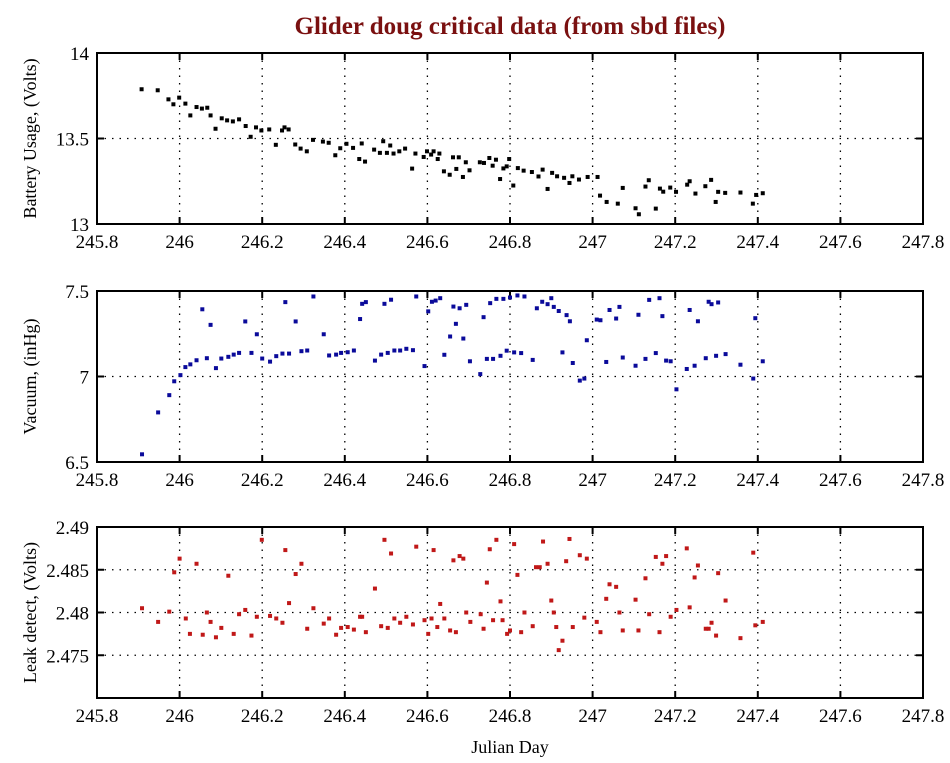 The width and height of the screenshot is (950, 763). I want to click on x-tick-label: 246.2, so click(262, 716).